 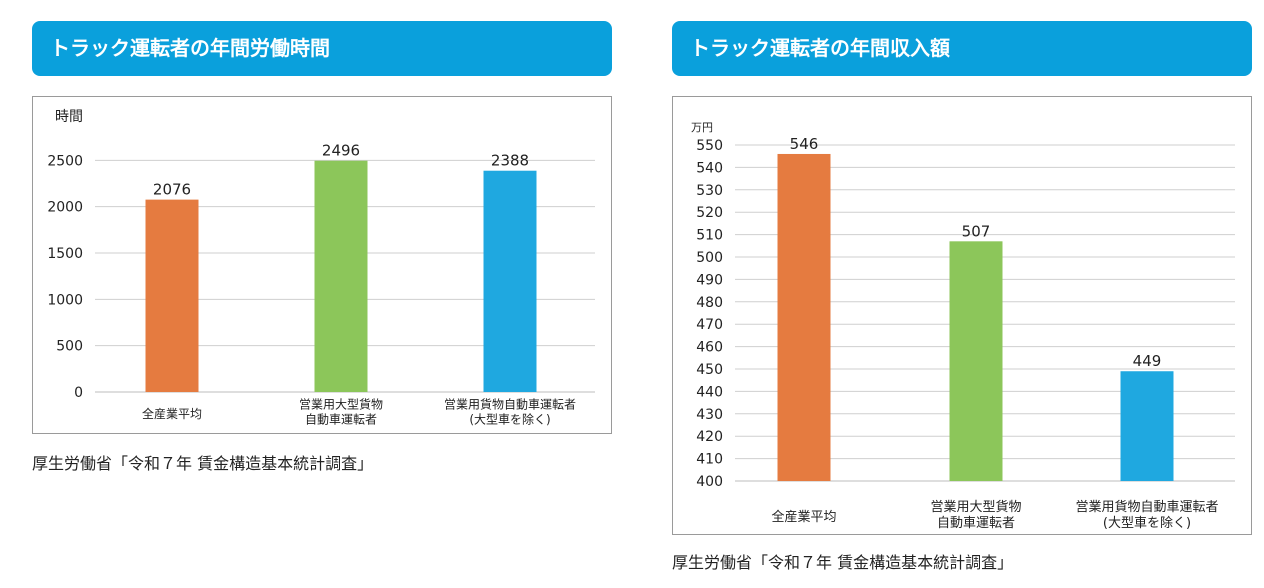 What do you see at coordinates (65, 254) in the screenshot?
I see `y-tick-label: 1500` at bounding box center [65, 254].